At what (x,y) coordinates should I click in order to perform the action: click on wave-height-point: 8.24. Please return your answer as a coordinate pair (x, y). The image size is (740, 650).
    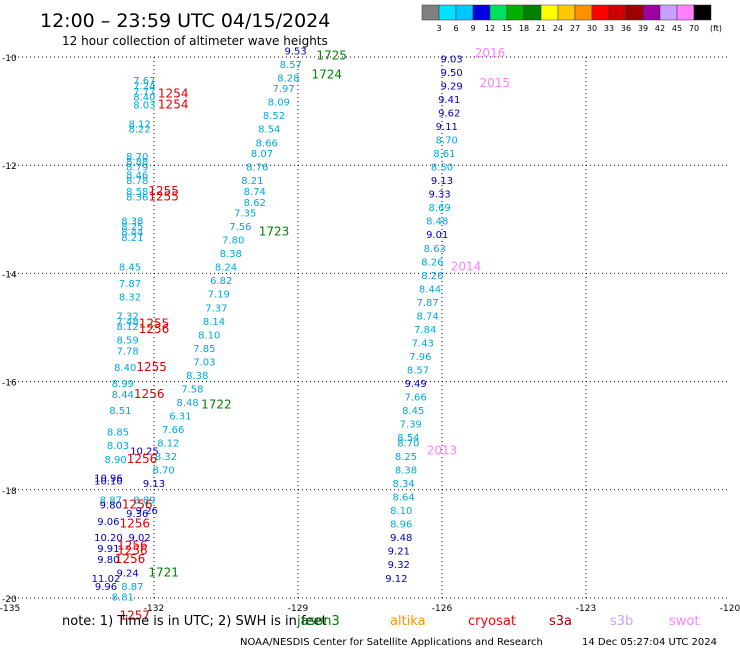
    Looking at the image, I should click on (226, 268).